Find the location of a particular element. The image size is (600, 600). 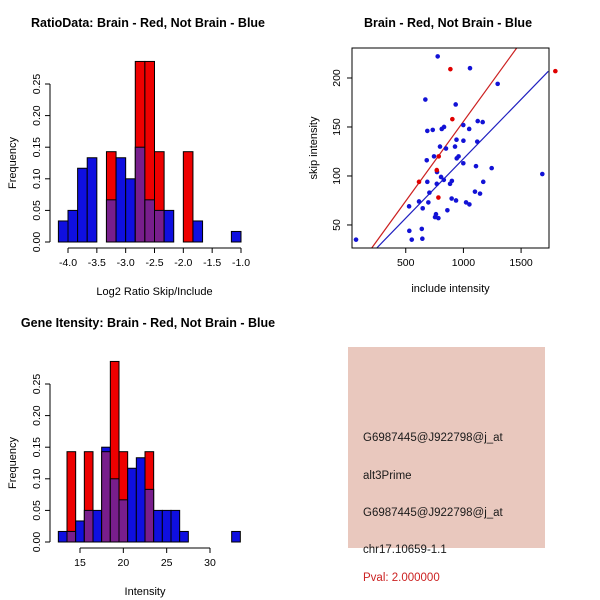

probe-id-text: G6987445@J922798@j_at is located at coordinates (433, 438).